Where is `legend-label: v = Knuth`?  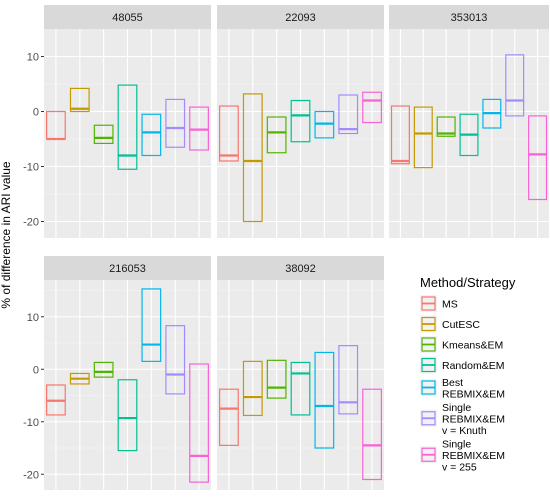
legend-label: v = Knuth is located at coordinates (464, 431).